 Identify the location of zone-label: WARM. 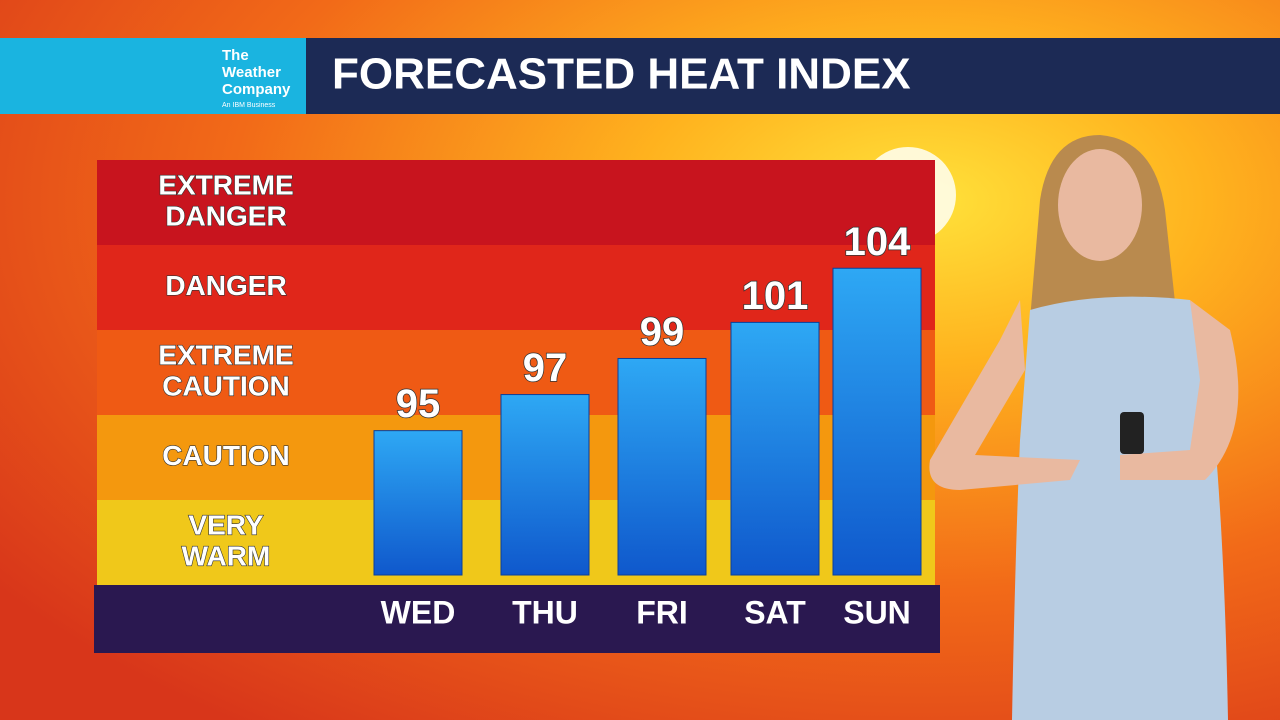
(226, 555).